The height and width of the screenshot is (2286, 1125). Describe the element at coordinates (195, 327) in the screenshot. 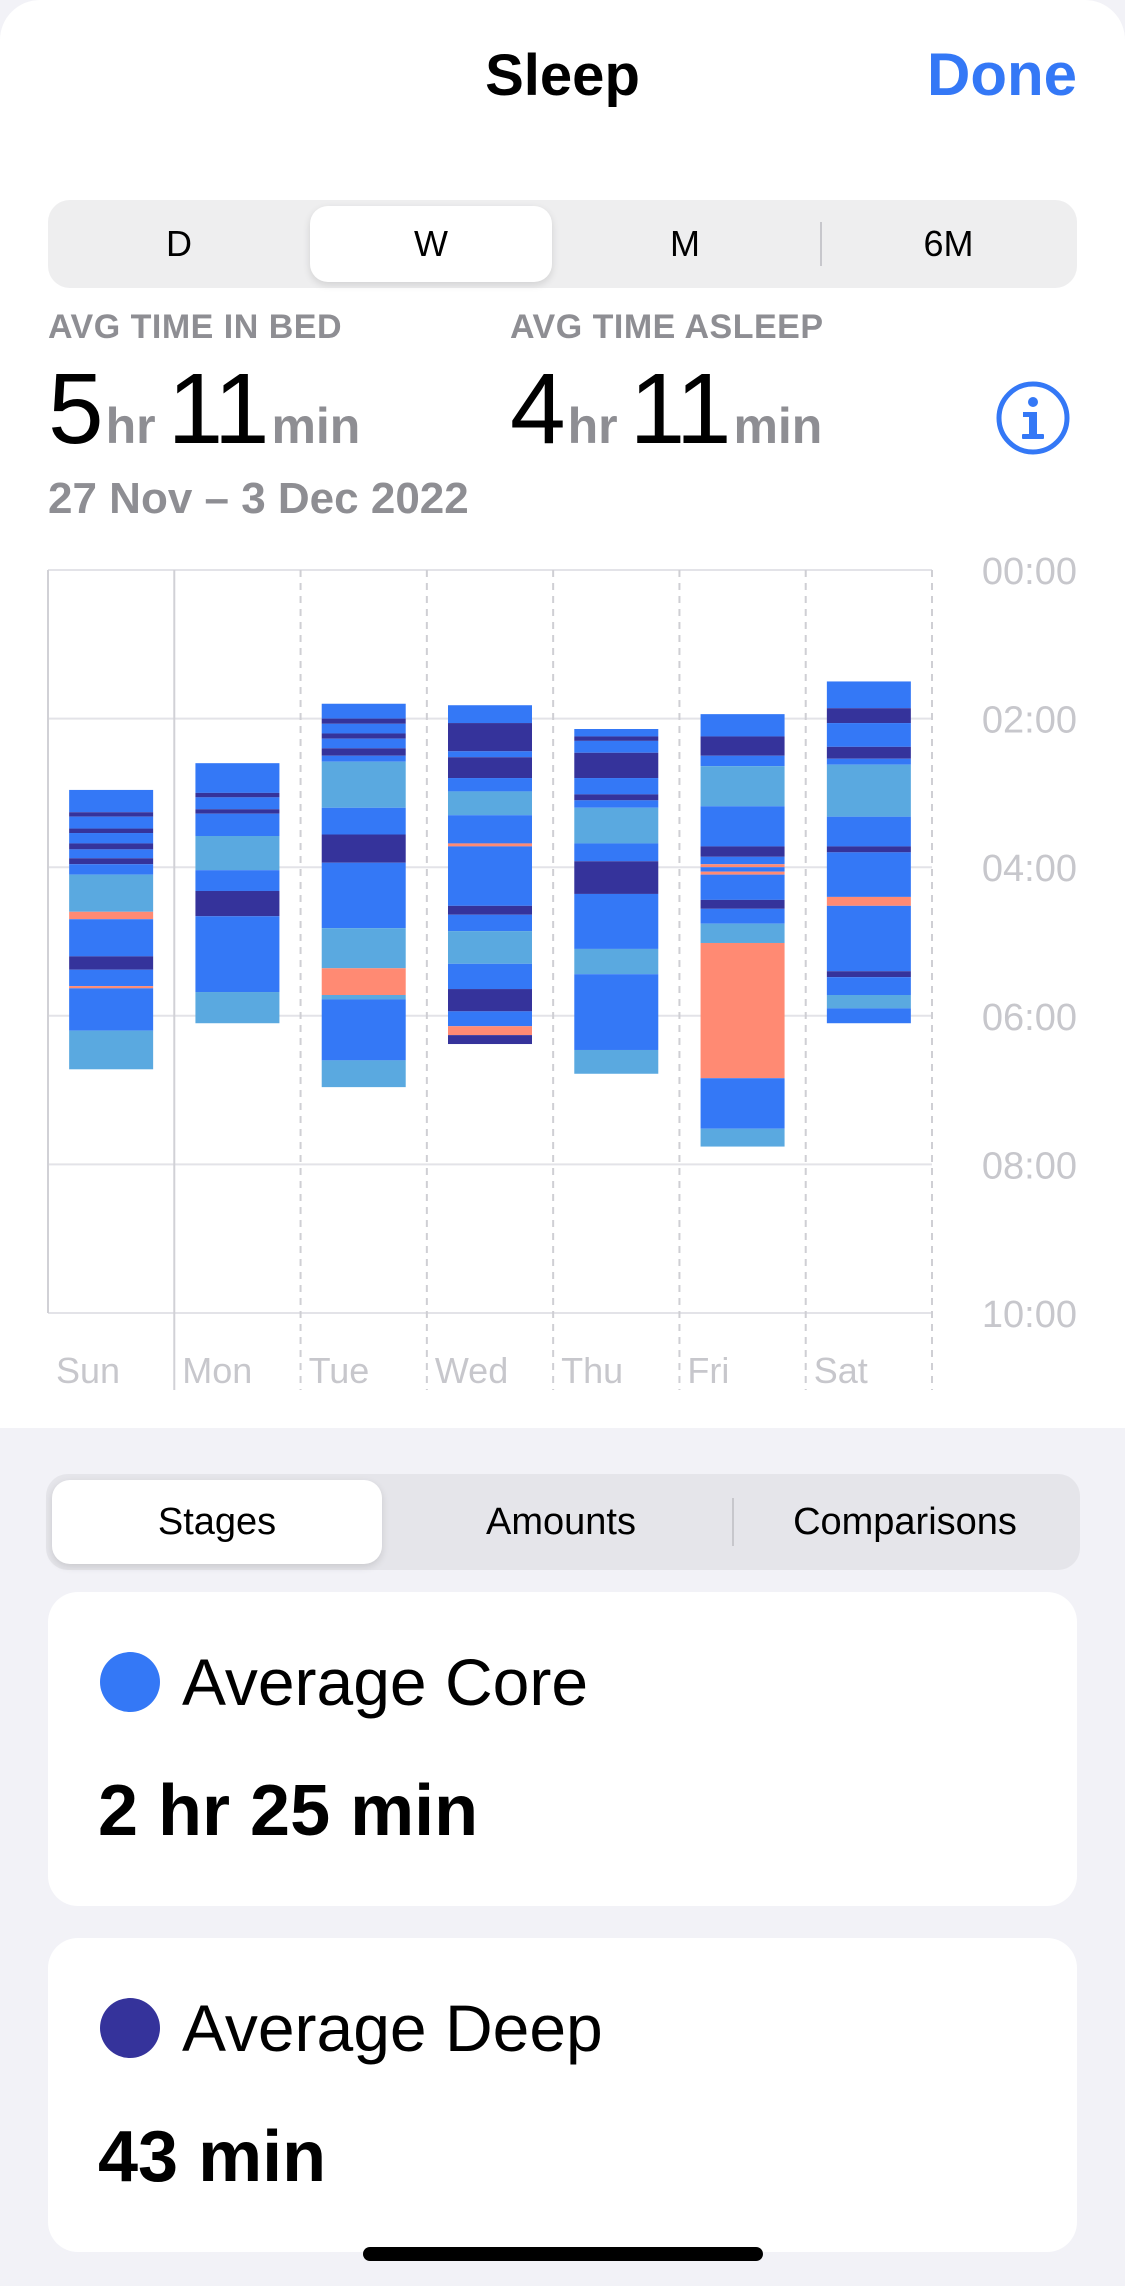

I see `time-in-bed-label: AVG TIME IN BED` at that location.